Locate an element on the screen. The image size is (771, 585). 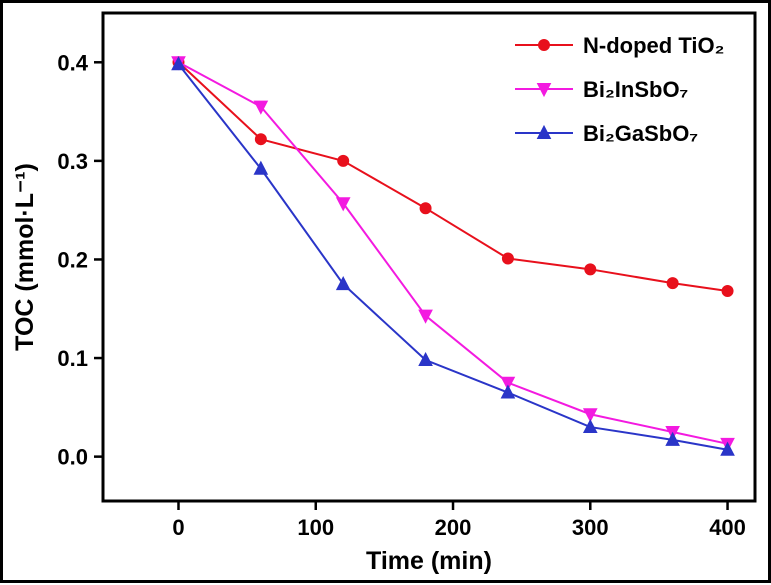
y-tick-label: 0.1 is located at coordinates (72, 358).